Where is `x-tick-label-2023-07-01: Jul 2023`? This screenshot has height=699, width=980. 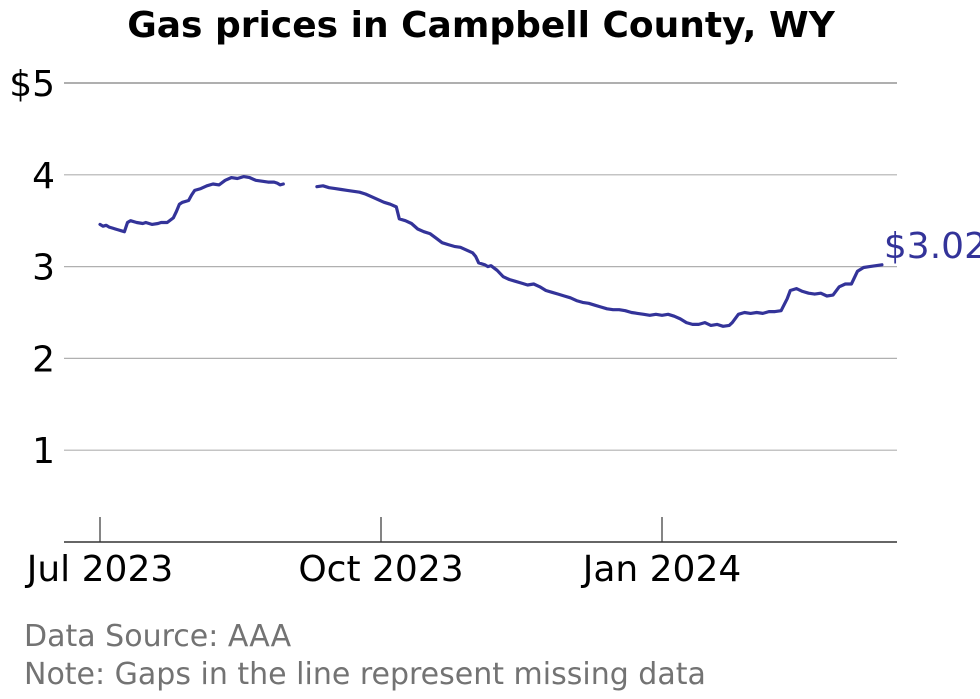
x-tick-label-2023-07-01: Jul 2023 is located at coordinates (99, 569).